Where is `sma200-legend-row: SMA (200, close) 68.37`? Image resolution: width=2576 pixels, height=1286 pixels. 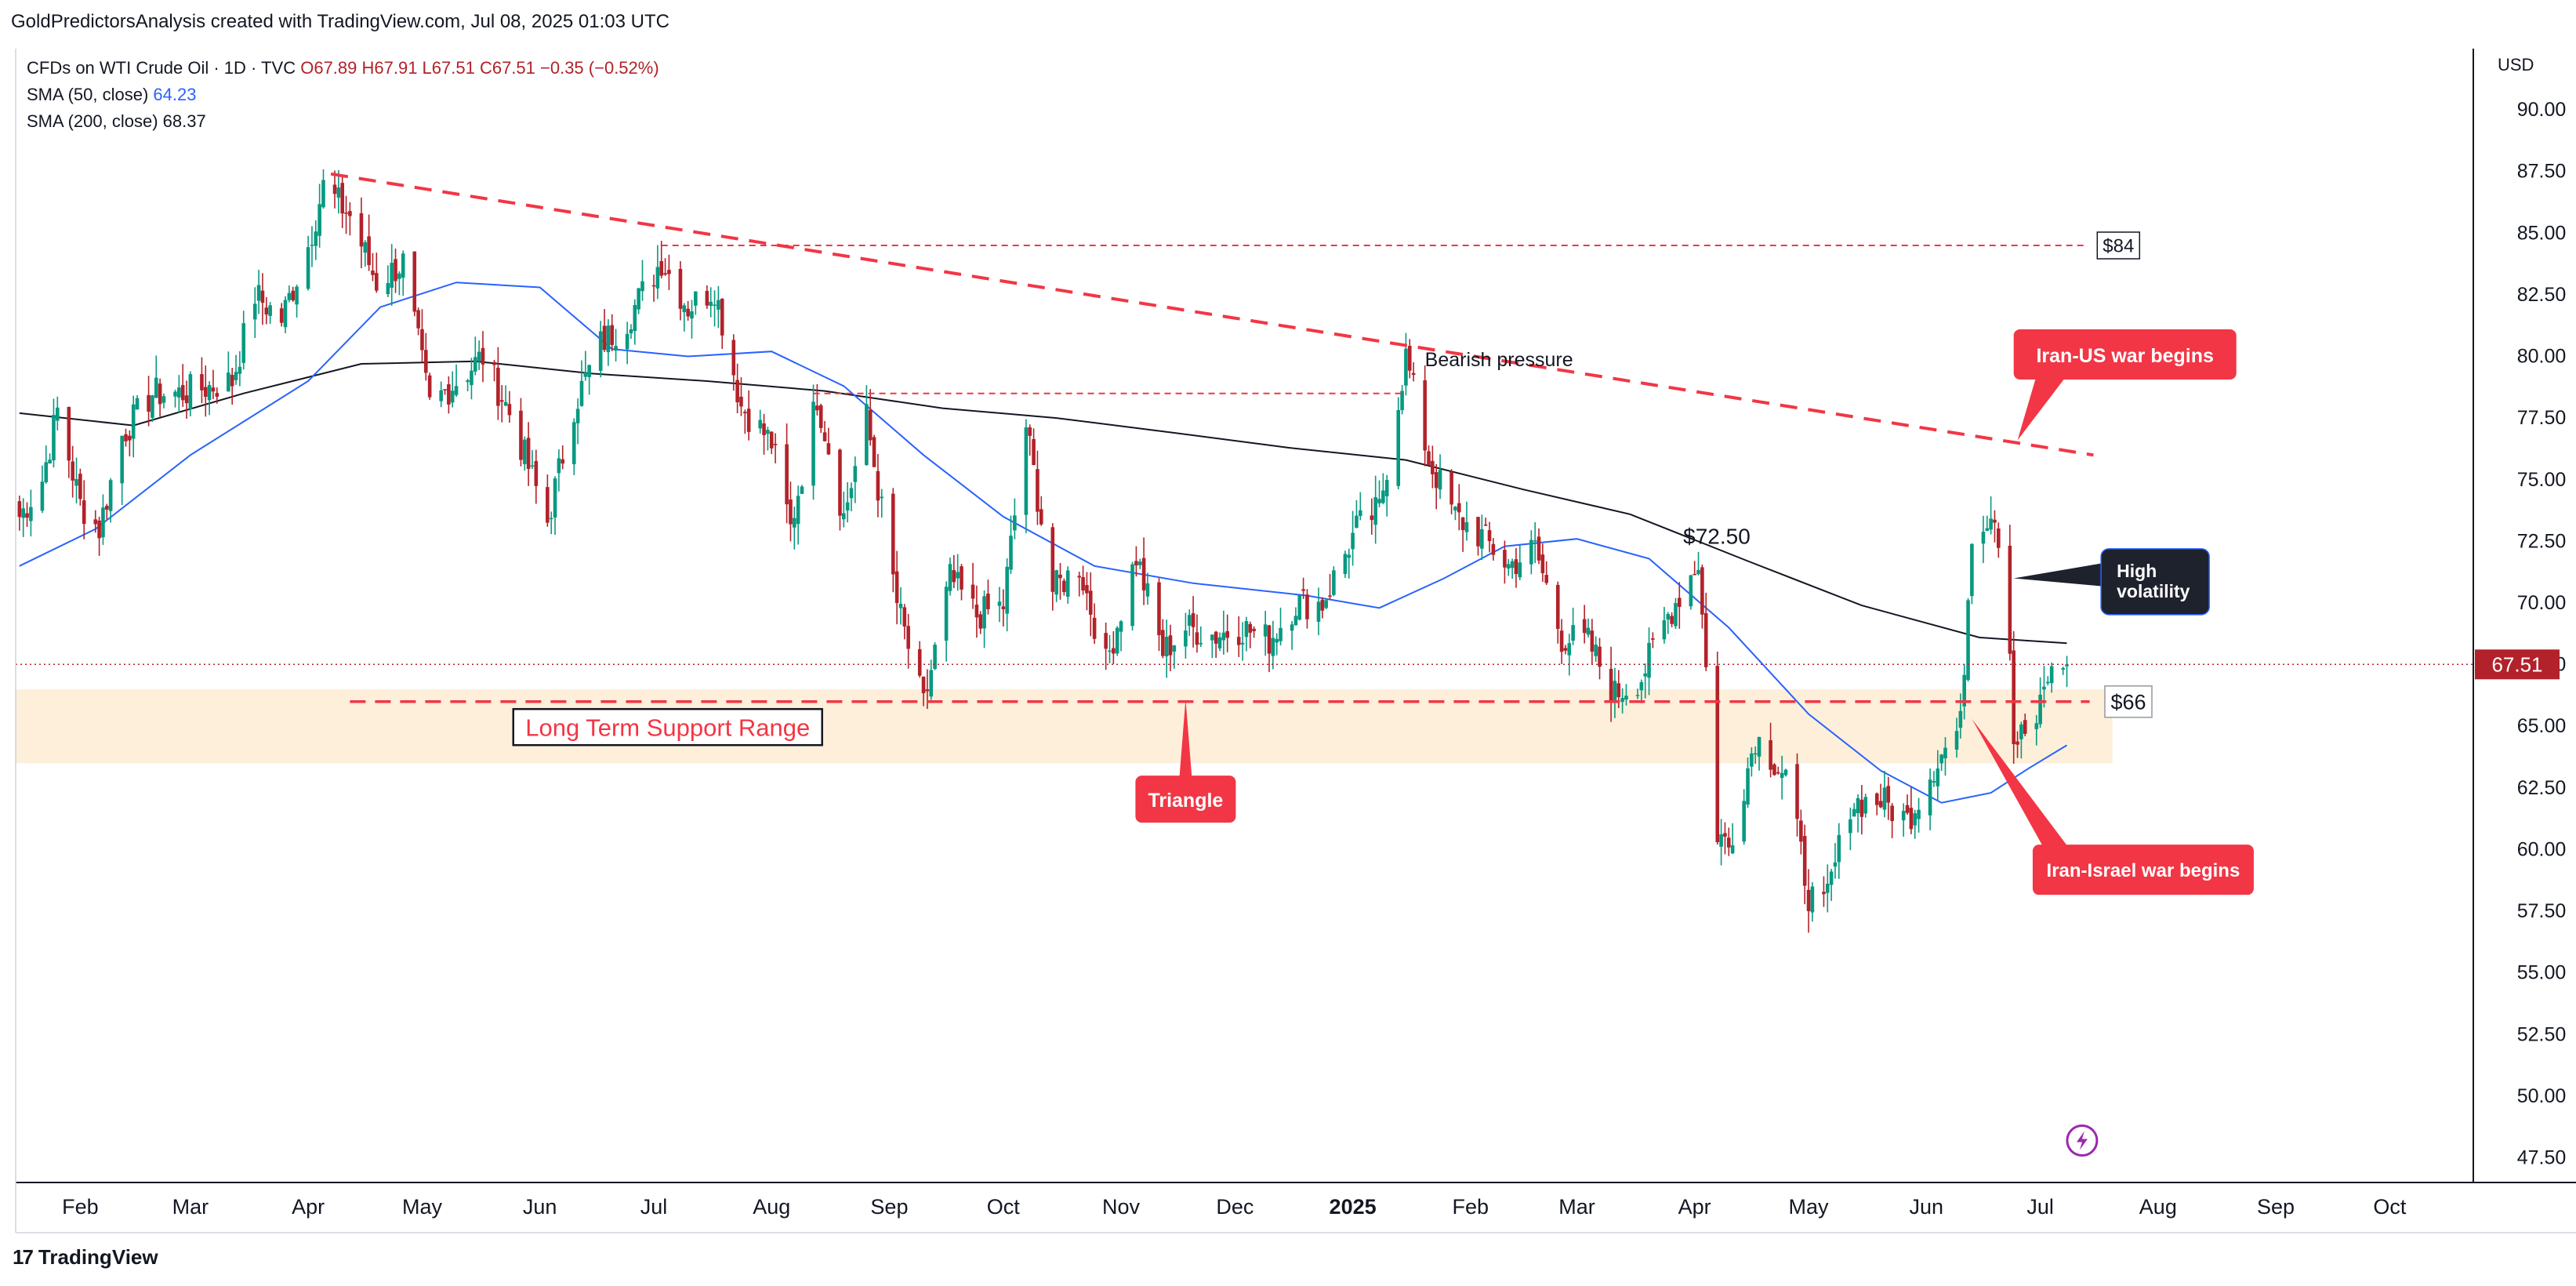
sma200-legend-row: SMA (200, close) 68.37 is located at coordinates (343, 122).